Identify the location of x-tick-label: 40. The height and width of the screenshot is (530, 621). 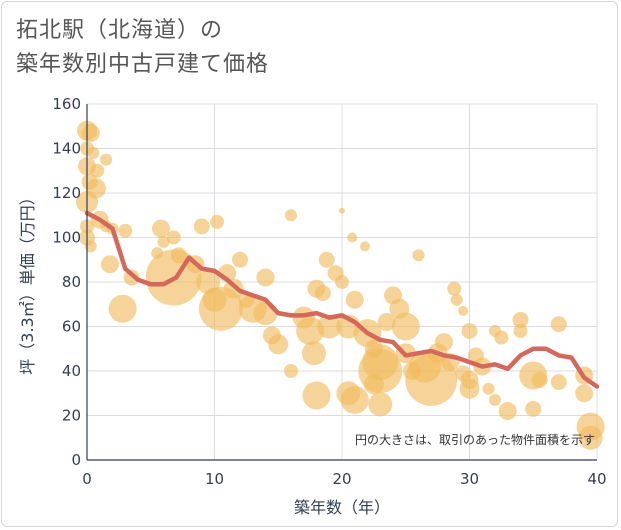
(596, 479).